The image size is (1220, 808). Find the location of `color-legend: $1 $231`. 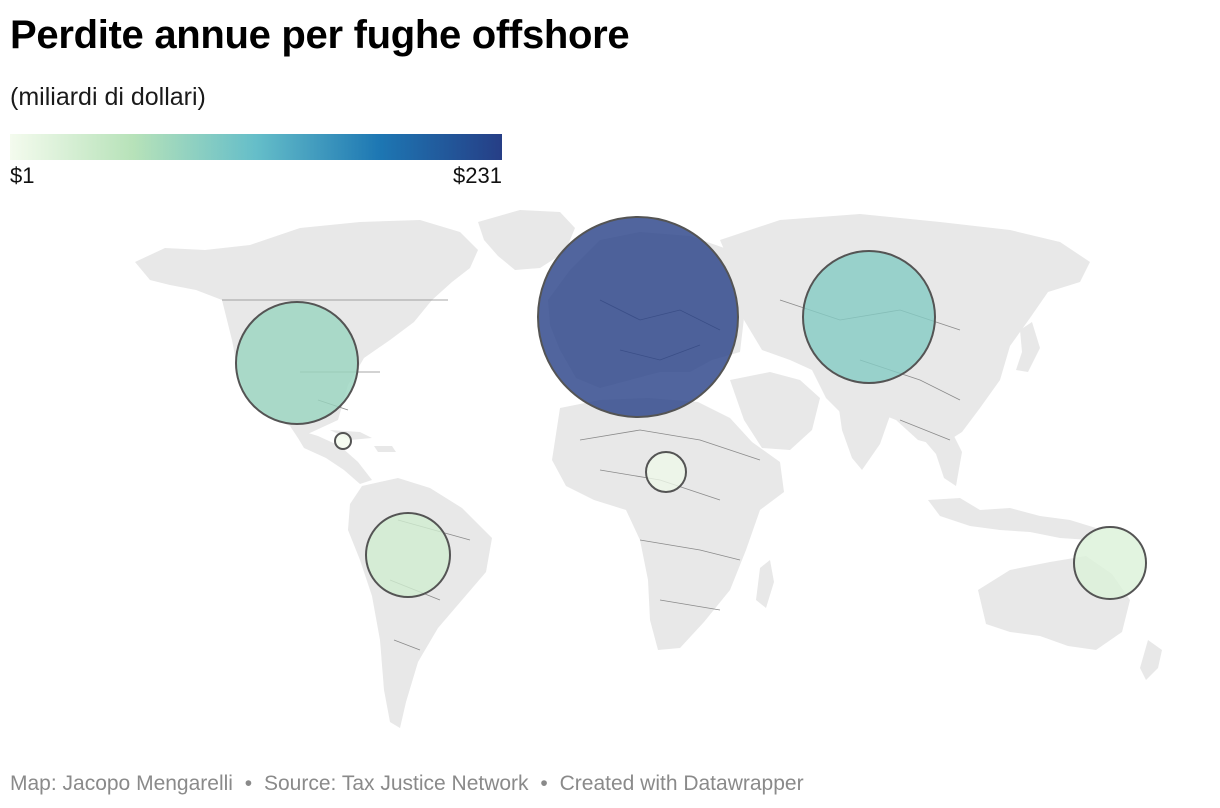

color-legend: $1 $231 is located at coordinates (256, 162).